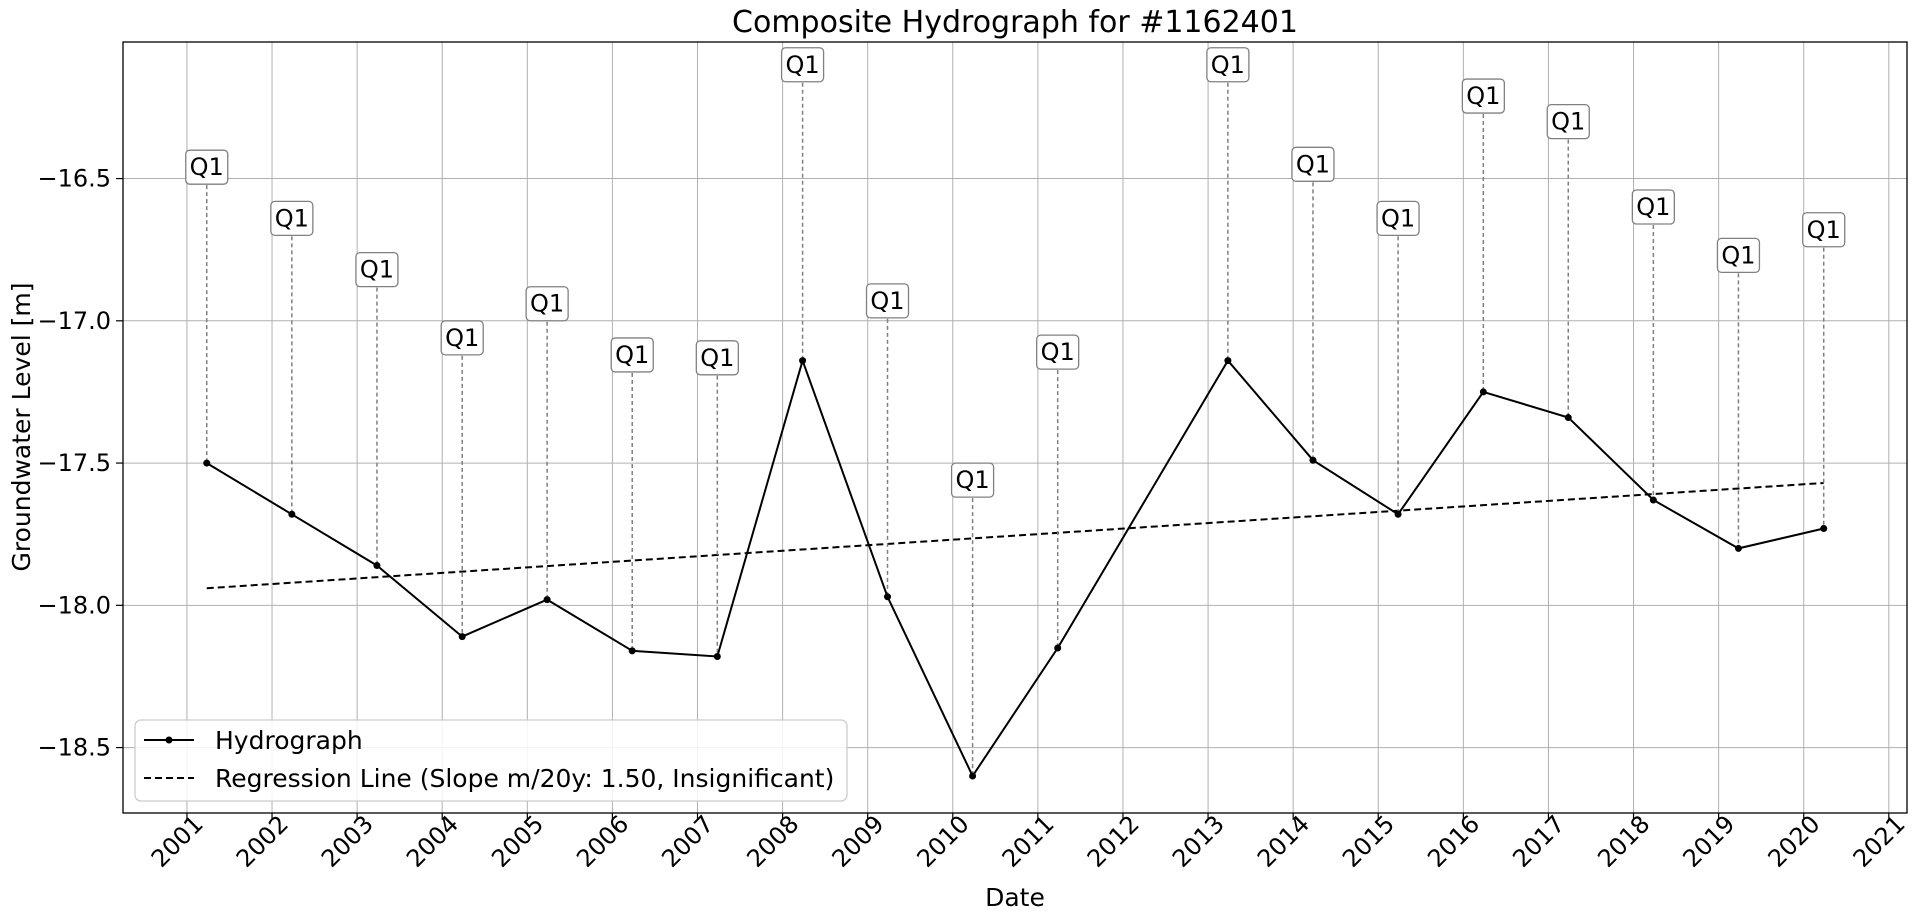  Describe the element at coordinates (289, 740) in the screenshot. I see `legend-hydrograph-label: Hydrograph` at that location.